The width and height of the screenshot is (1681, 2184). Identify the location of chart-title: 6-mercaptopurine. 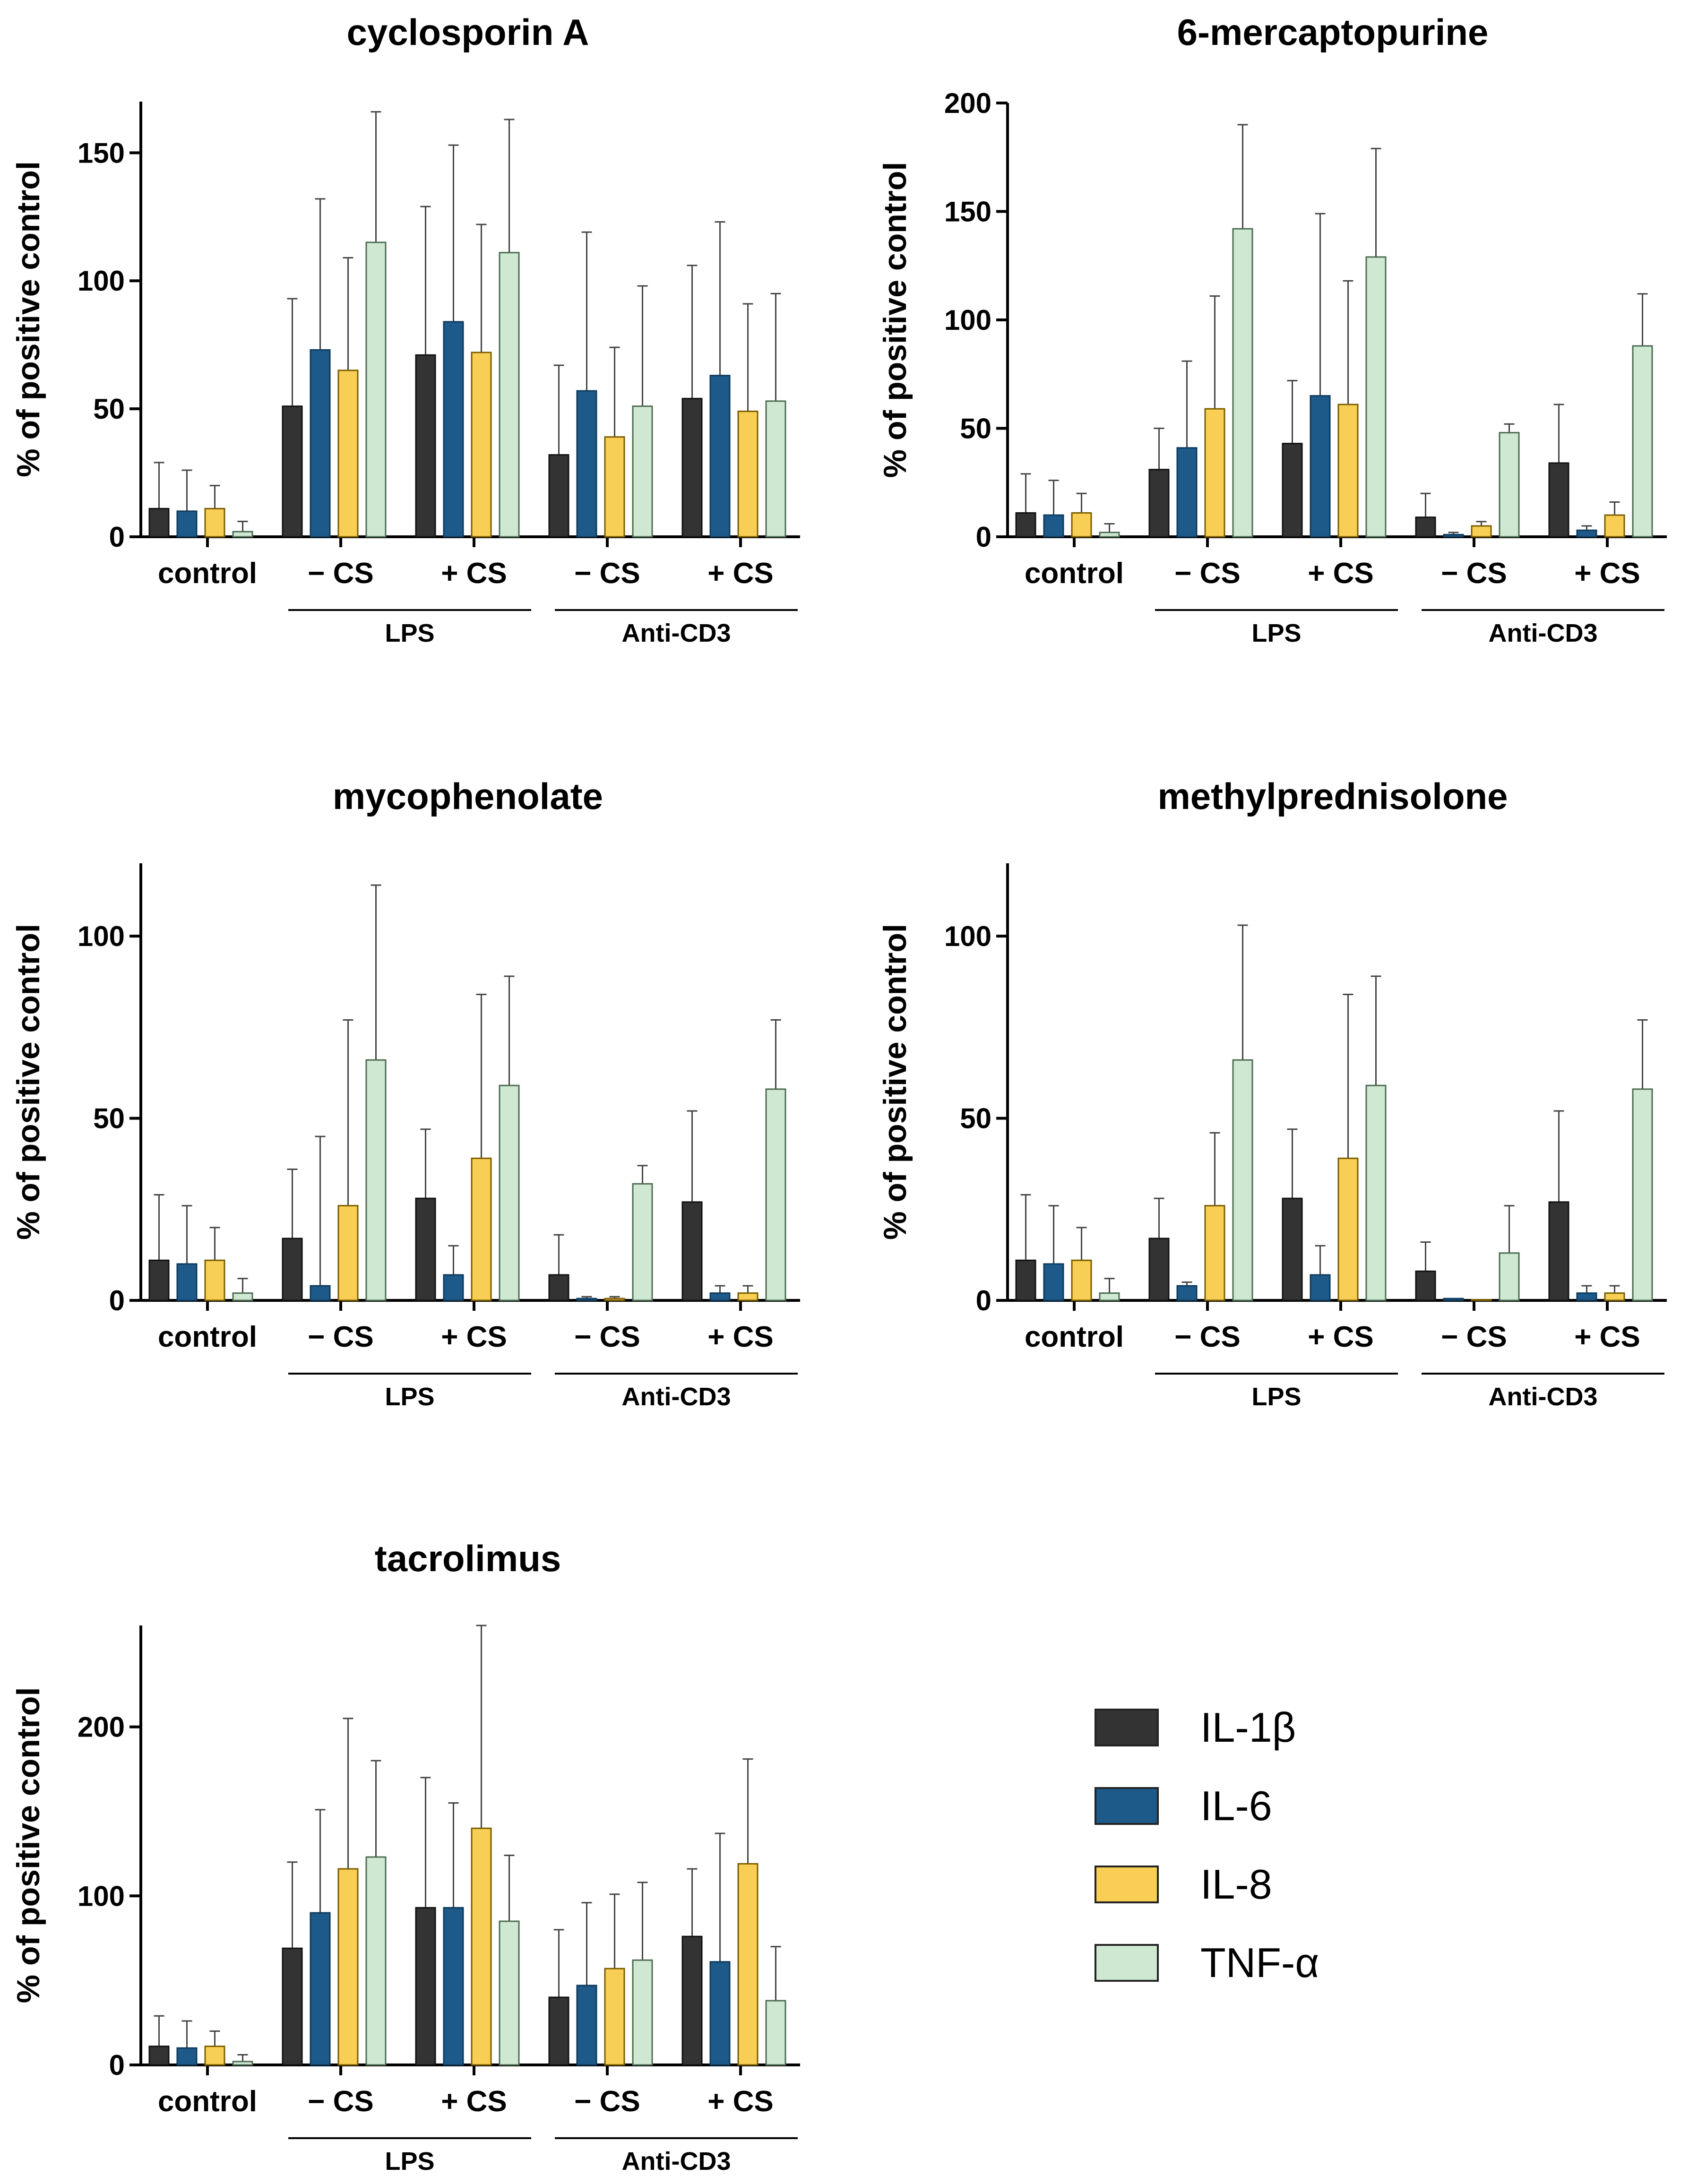
(1333, 32).